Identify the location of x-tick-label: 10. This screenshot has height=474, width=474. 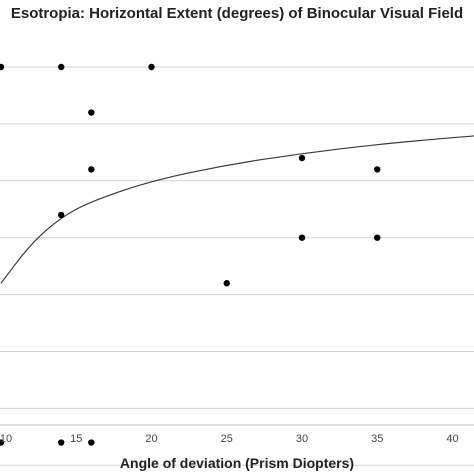
(6, 439).